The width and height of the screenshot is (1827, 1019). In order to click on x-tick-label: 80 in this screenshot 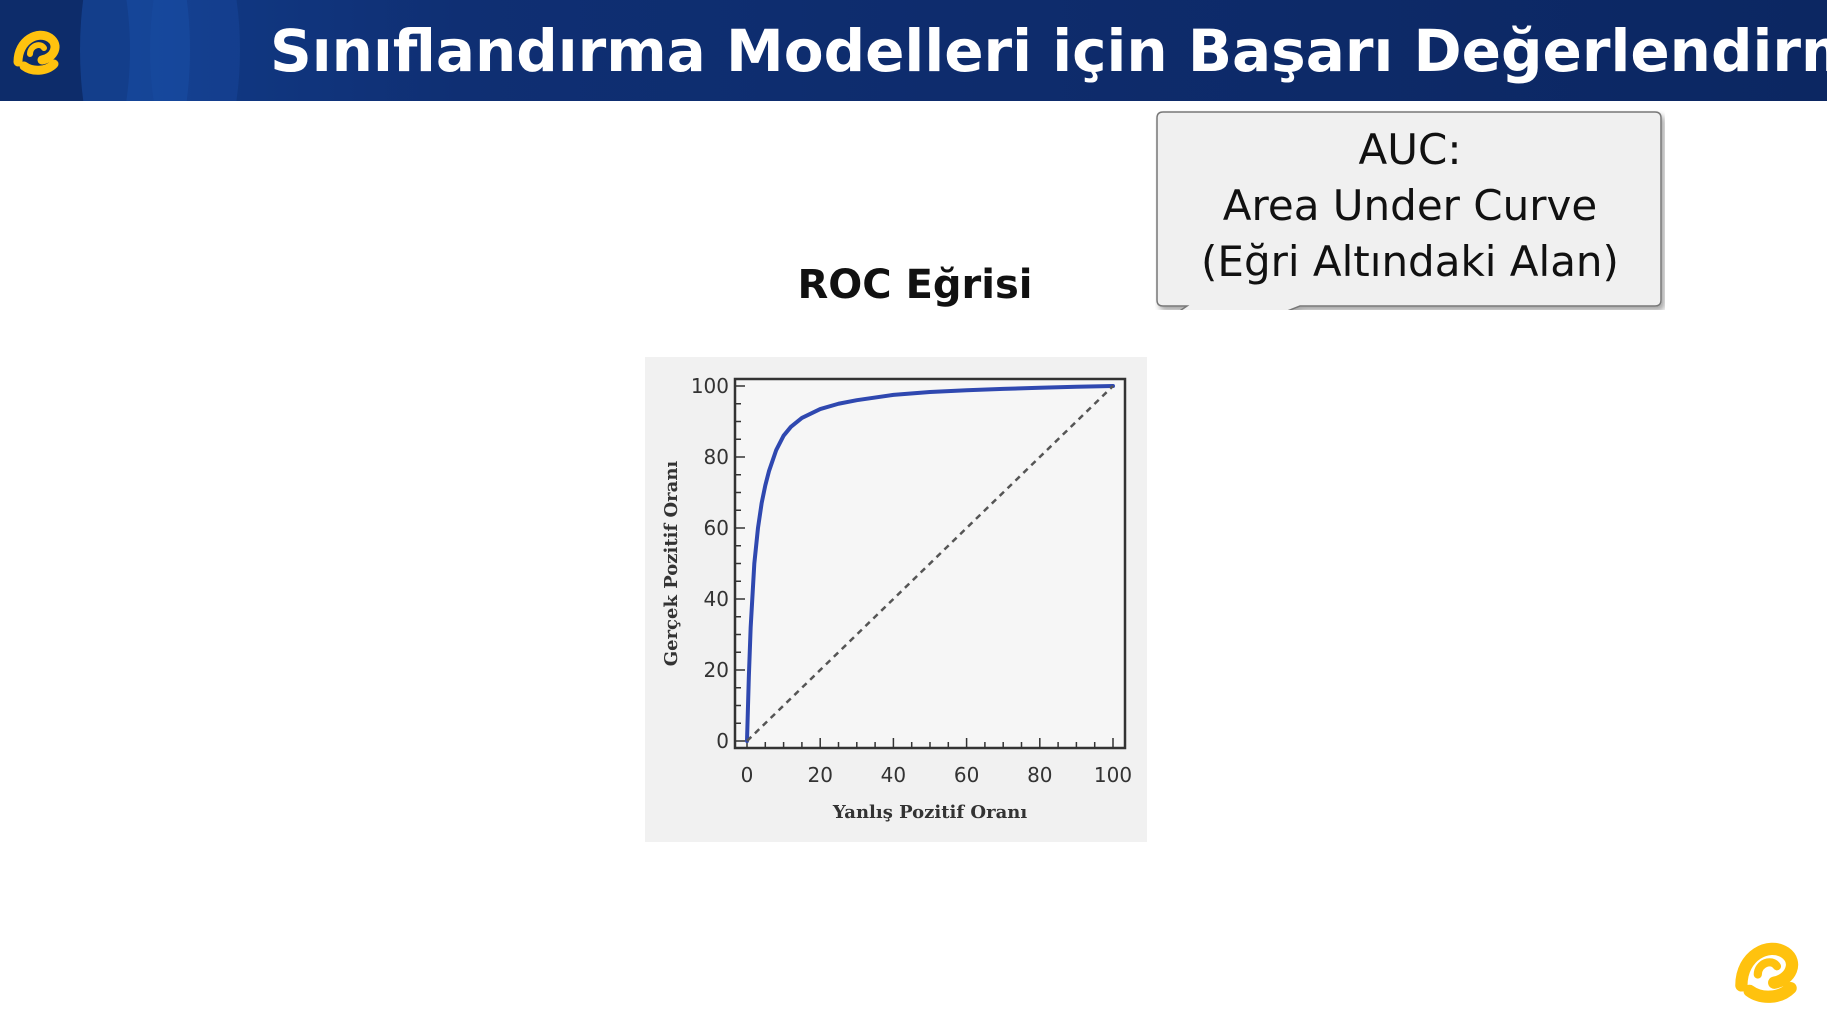, I will do `click(1039, 775)`.